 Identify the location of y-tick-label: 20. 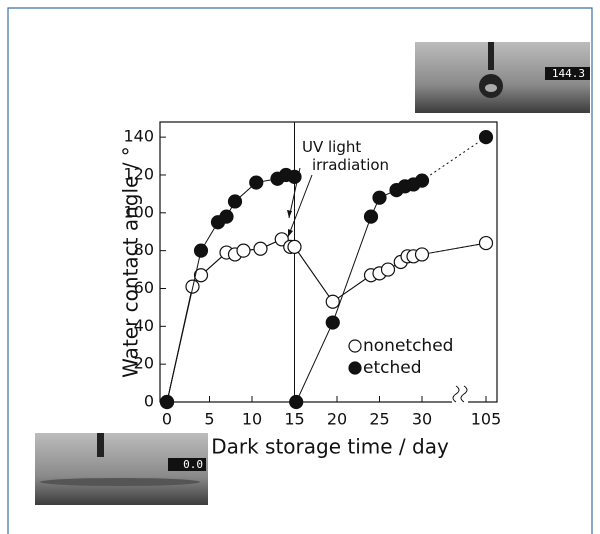
(144, 363).